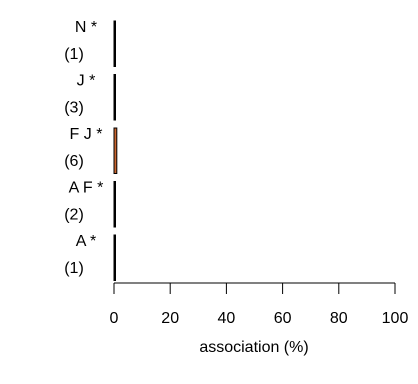 Image resolution: width=418 pixels, height=384 pixels. Describe the element at coordinates (74, 215) in the screenshot. I see `count-label-3: (2)` at that location.